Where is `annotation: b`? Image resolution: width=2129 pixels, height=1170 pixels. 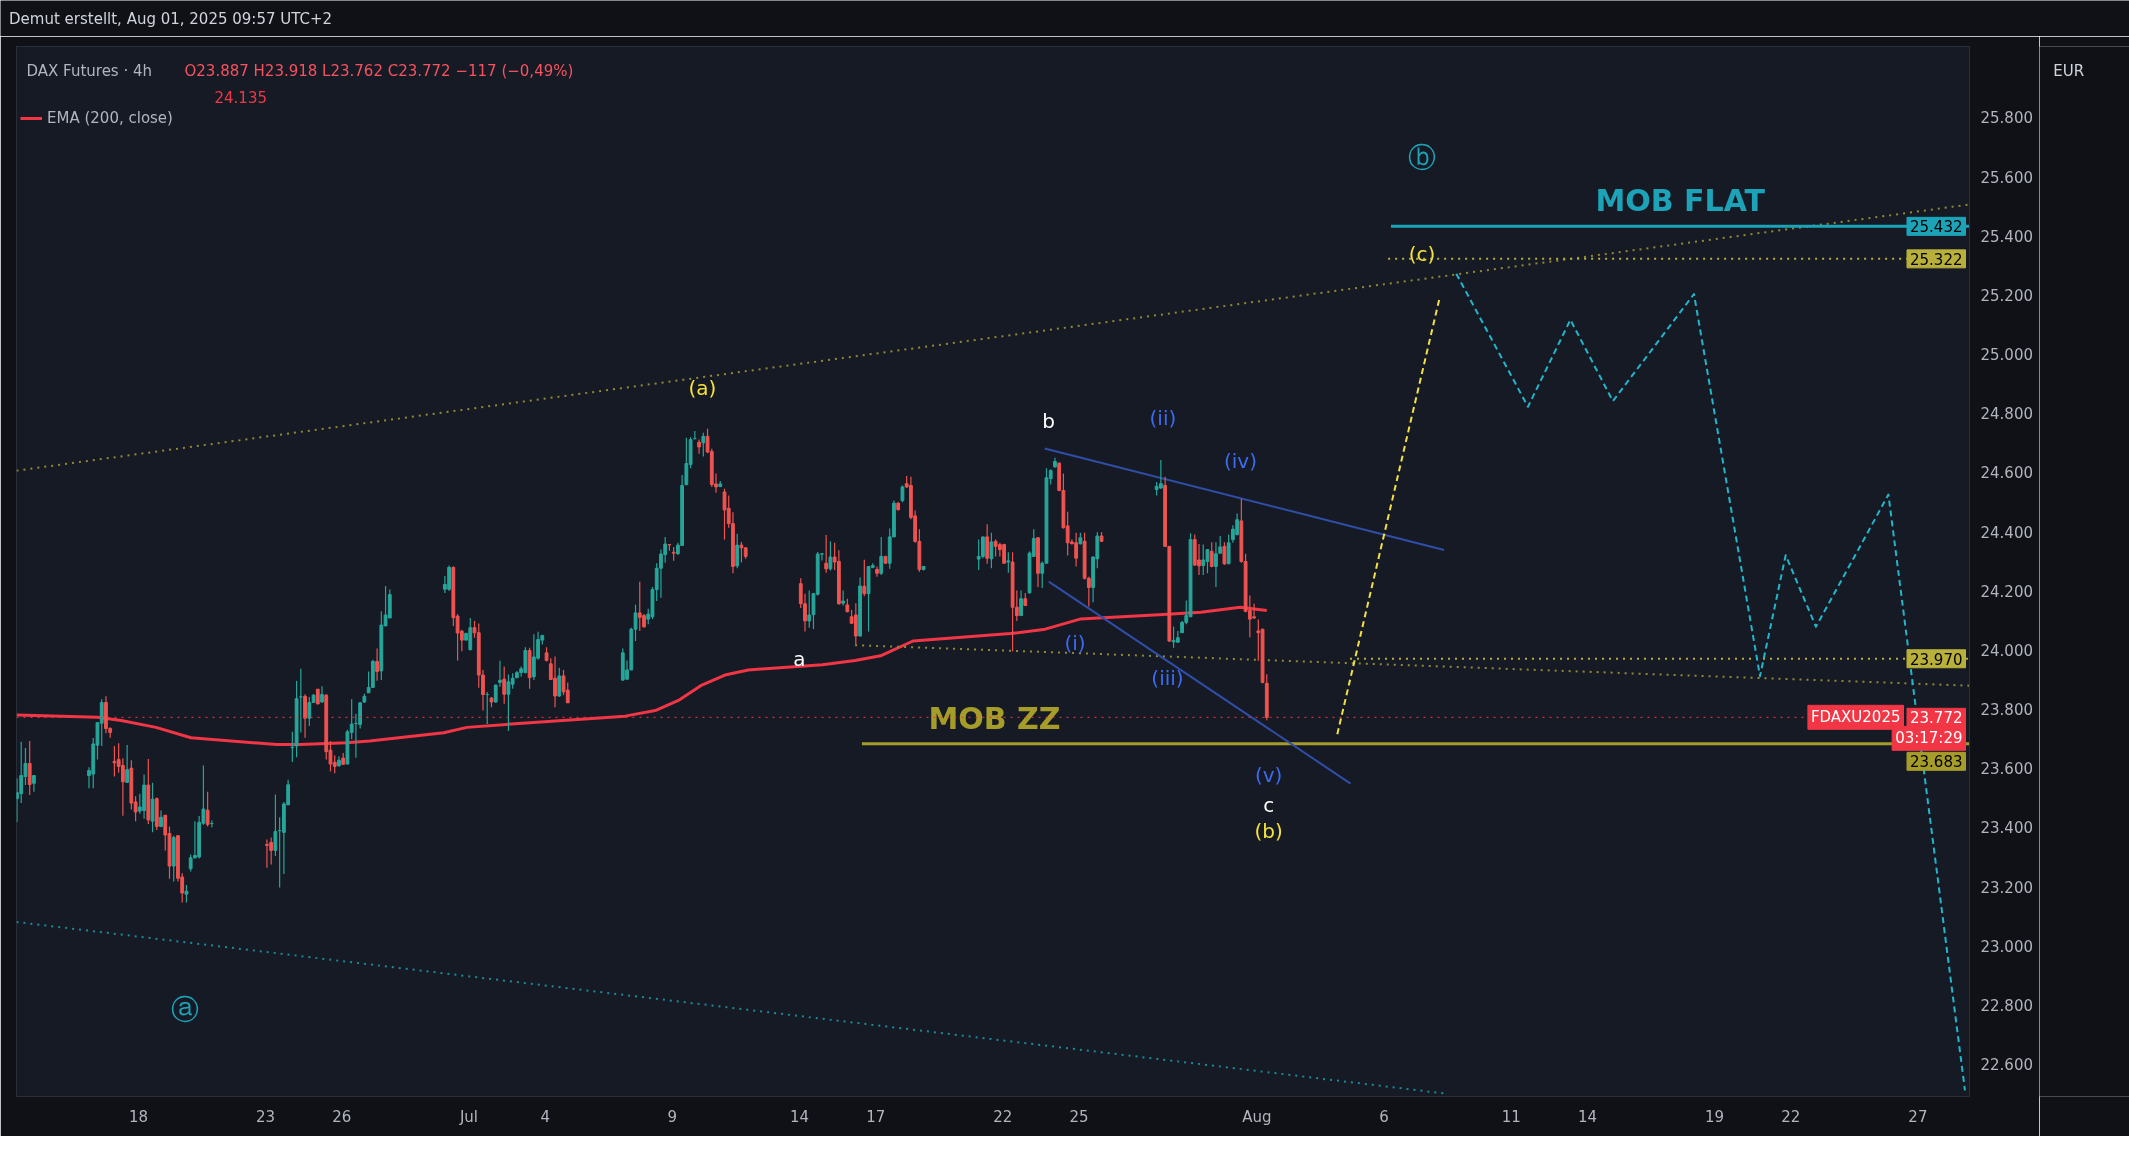
annotation: b is located at coordinates (1048, 421).